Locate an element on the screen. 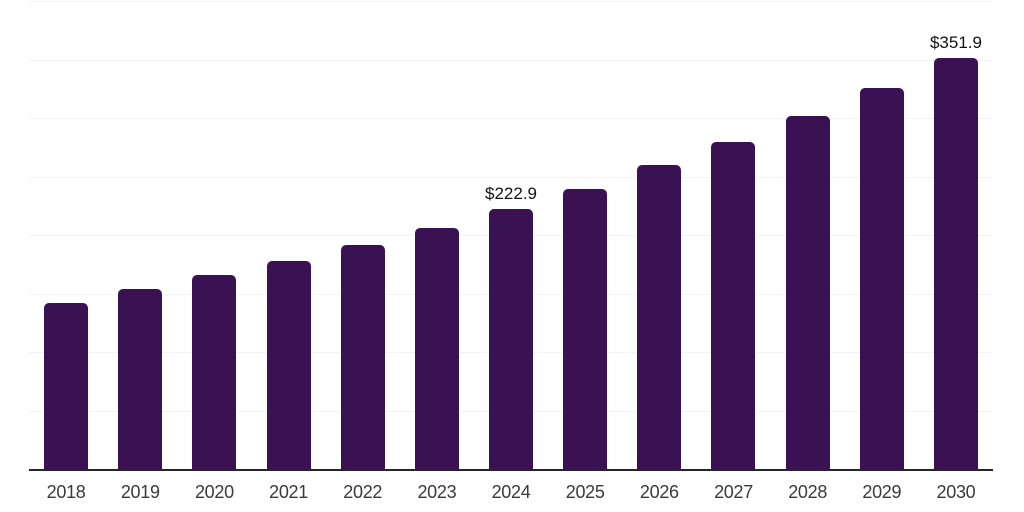 This screenshot has height=512, width=1024. bar: $351.9 is located at coordinates (956, 251).